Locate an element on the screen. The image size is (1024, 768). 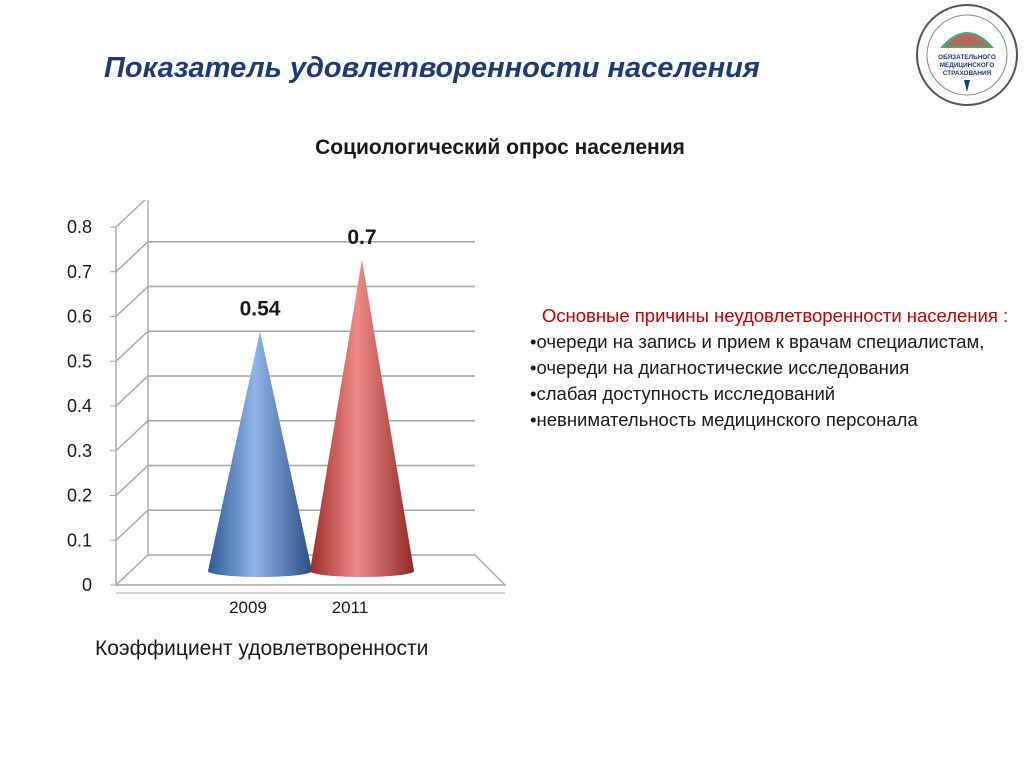
chart-subtitle: Социологический опрос населения is located at coordinates (500, 147).